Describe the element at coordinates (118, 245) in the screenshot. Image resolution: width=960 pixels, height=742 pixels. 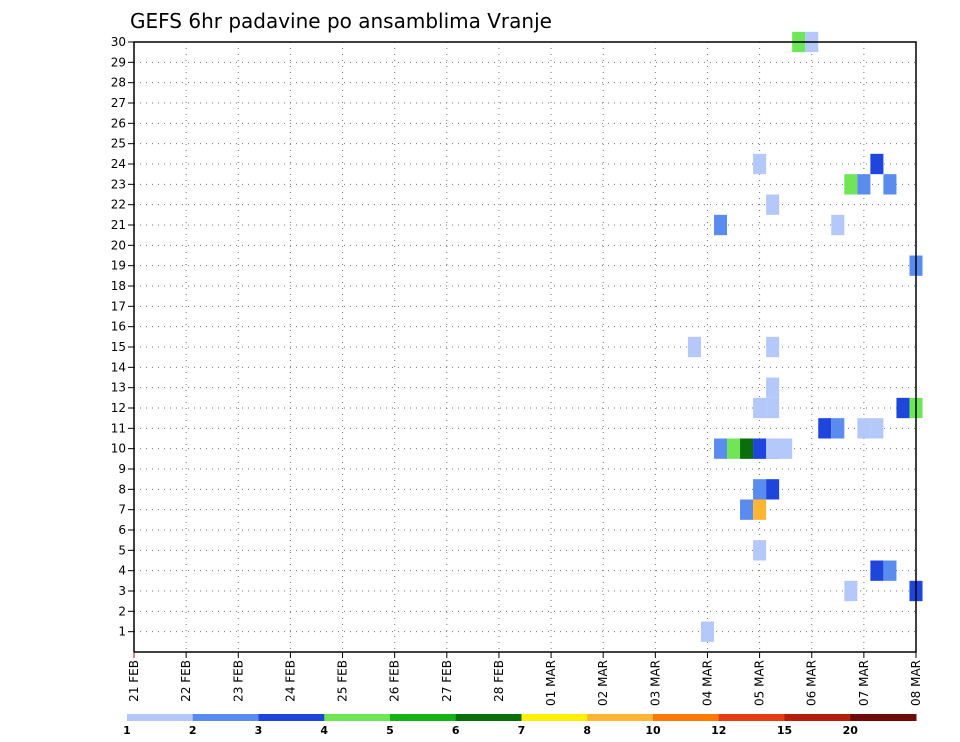
I see `y-tick-label: 20` at that location.